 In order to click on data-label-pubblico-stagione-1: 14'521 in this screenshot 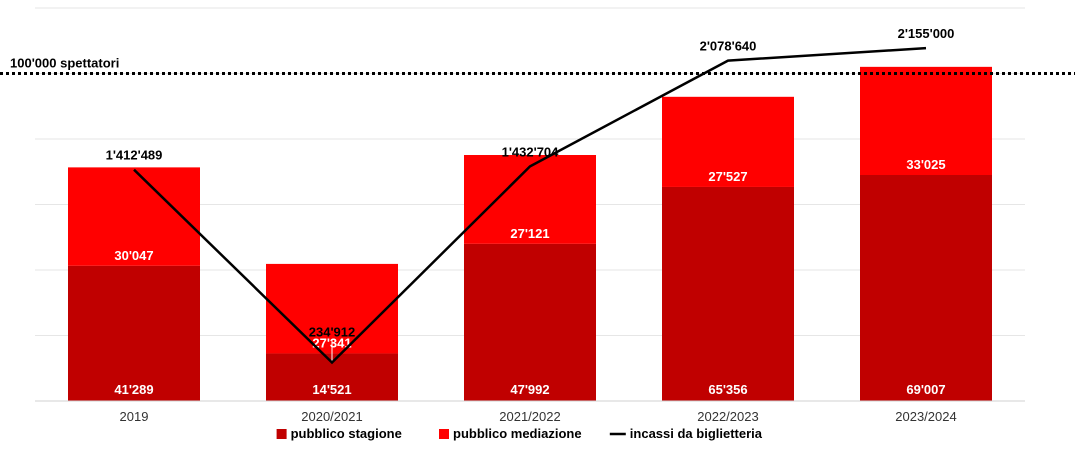, I will do `click(331, 389)`.